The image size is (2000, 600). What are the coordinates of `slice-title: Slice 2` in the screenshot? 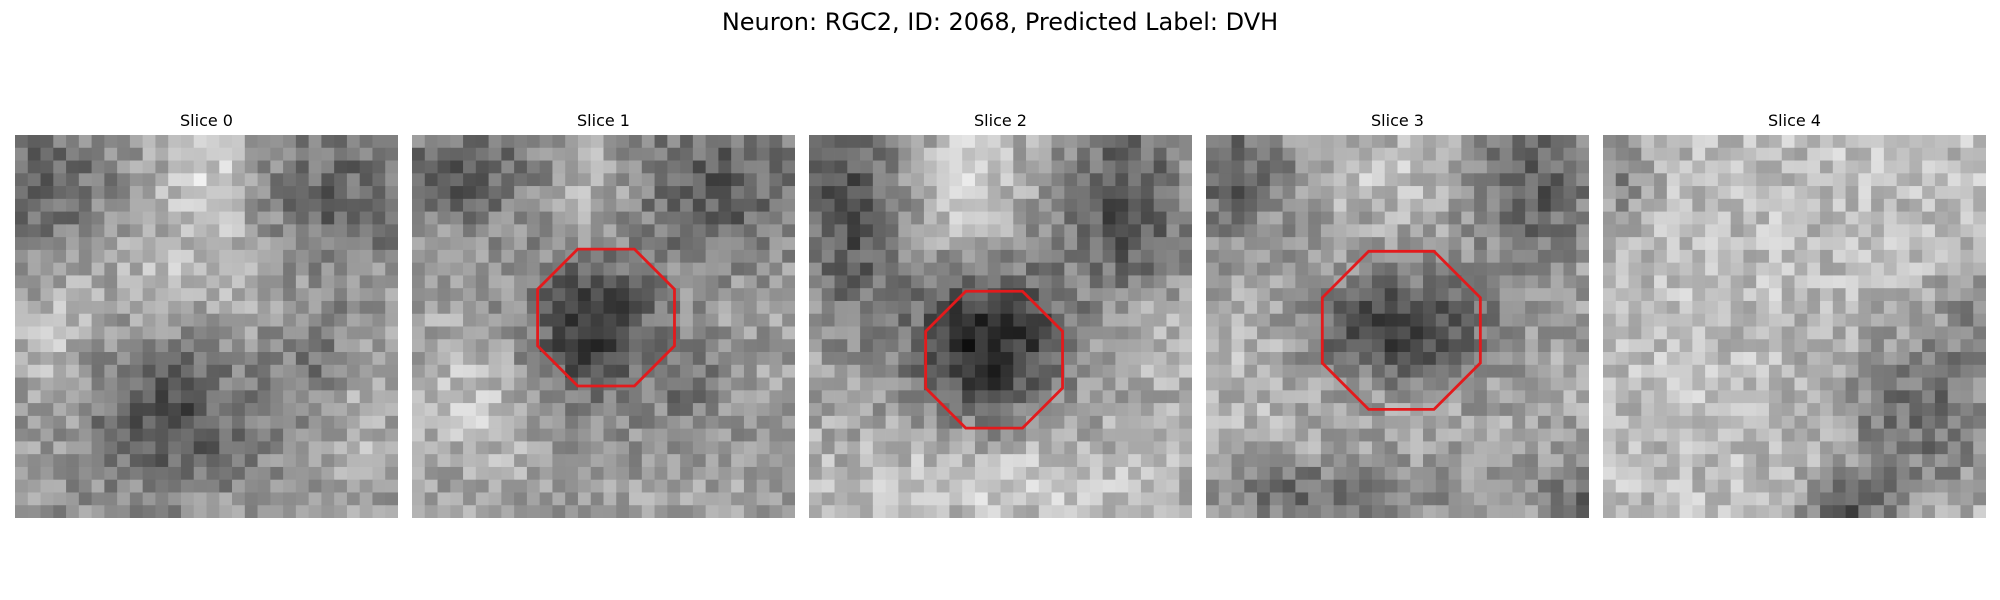 It's located at (1000, 120).